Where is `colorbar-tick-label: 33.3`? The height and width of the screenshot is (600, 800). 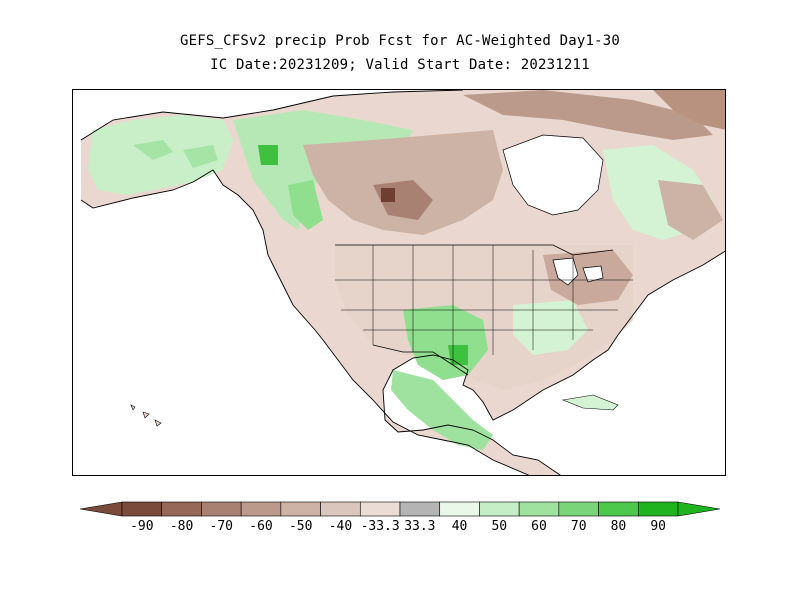 colorbar-tick-label: 33.3 is located at coordinates (419, 526).